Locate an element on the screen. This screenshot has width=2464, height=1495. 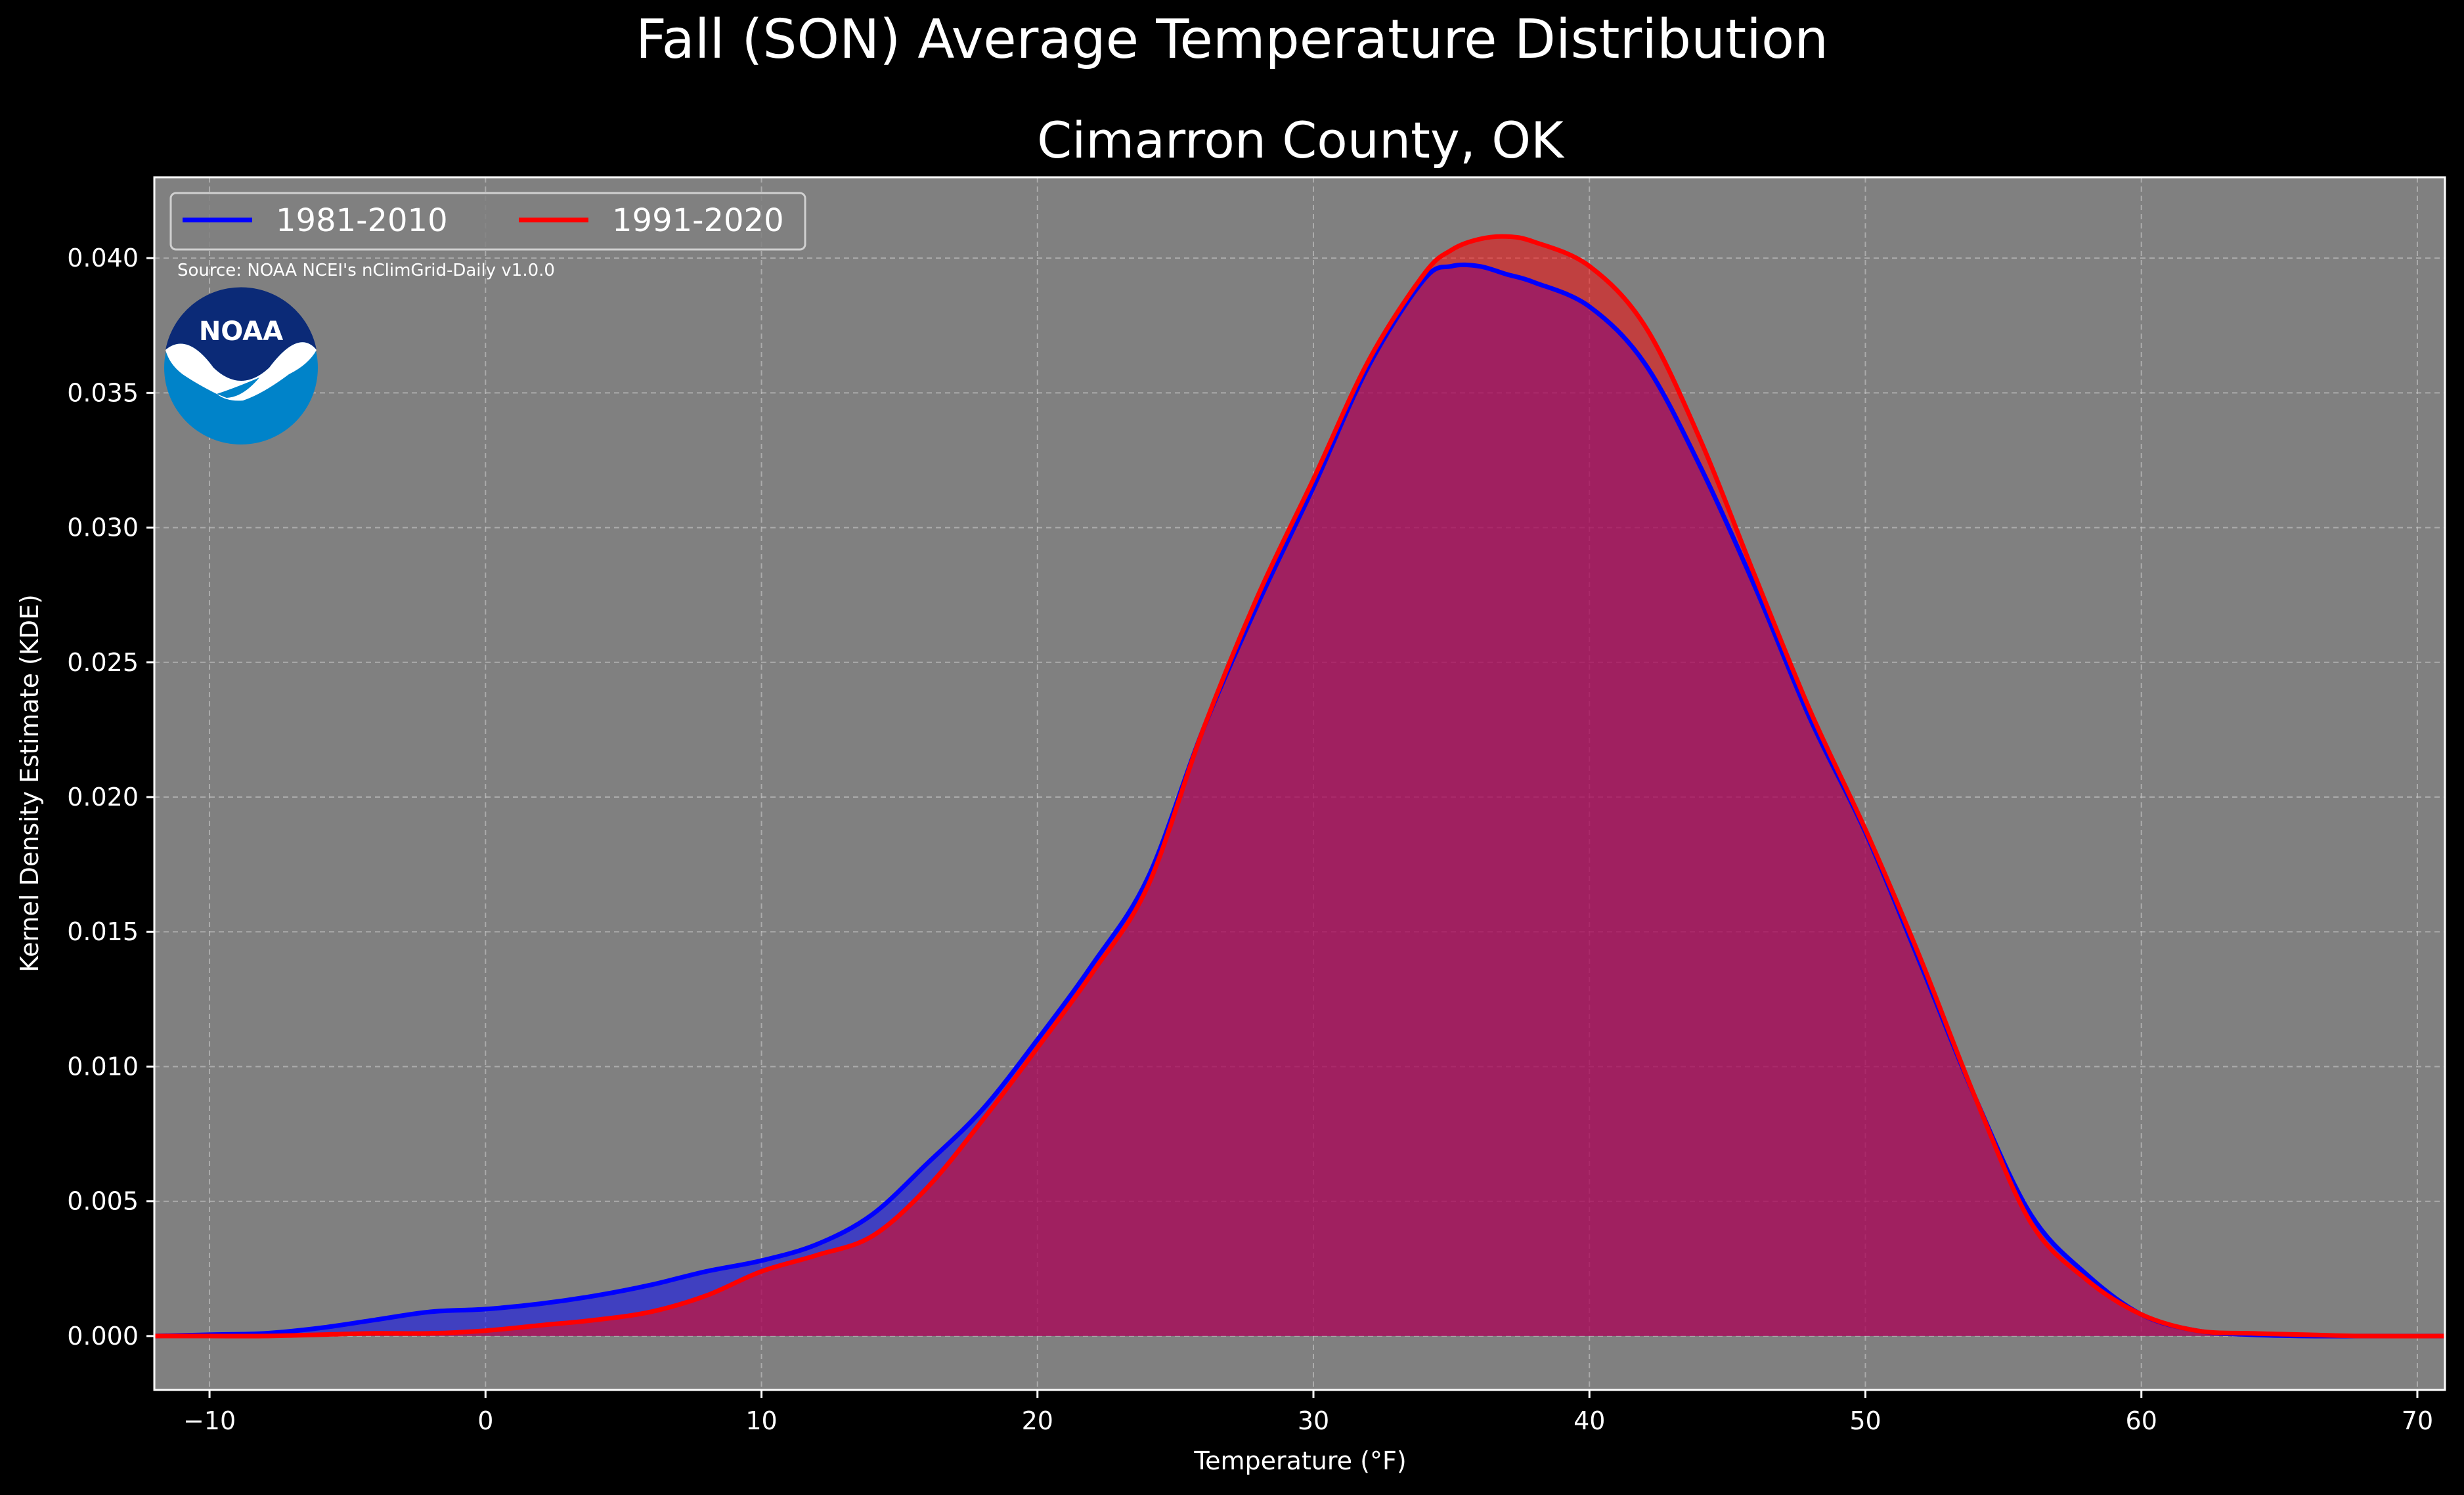
legend: 1981-2010 1991-2020 is located at coordinates (488, 221).